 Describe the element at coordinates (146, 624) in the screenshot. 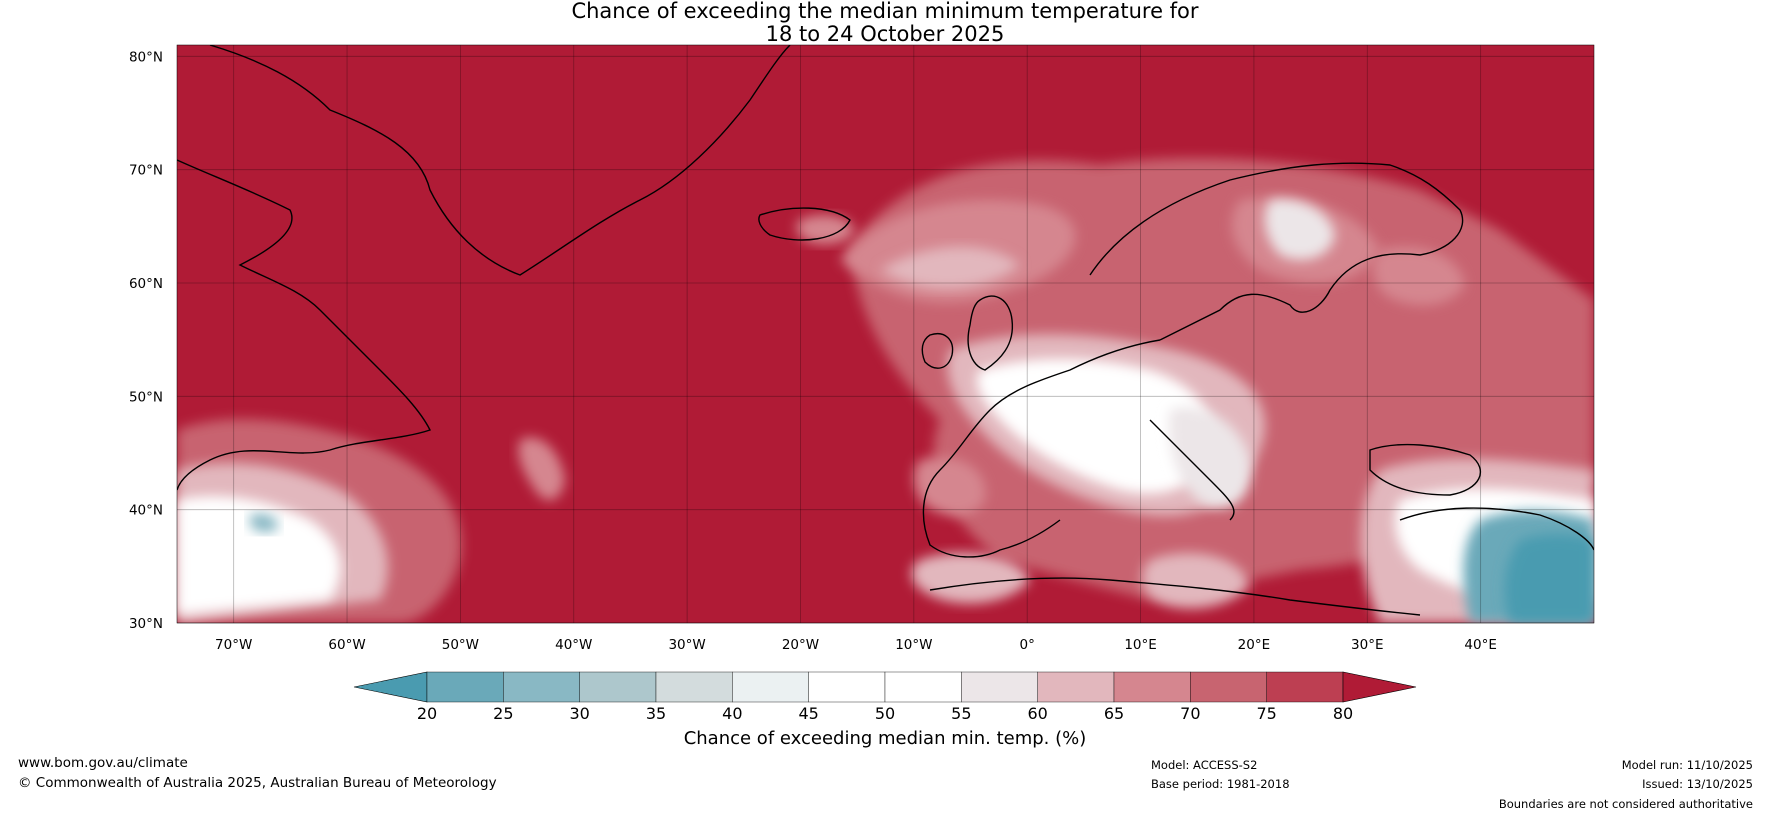

I see `latitude-tick-label: 30°N` at that location.